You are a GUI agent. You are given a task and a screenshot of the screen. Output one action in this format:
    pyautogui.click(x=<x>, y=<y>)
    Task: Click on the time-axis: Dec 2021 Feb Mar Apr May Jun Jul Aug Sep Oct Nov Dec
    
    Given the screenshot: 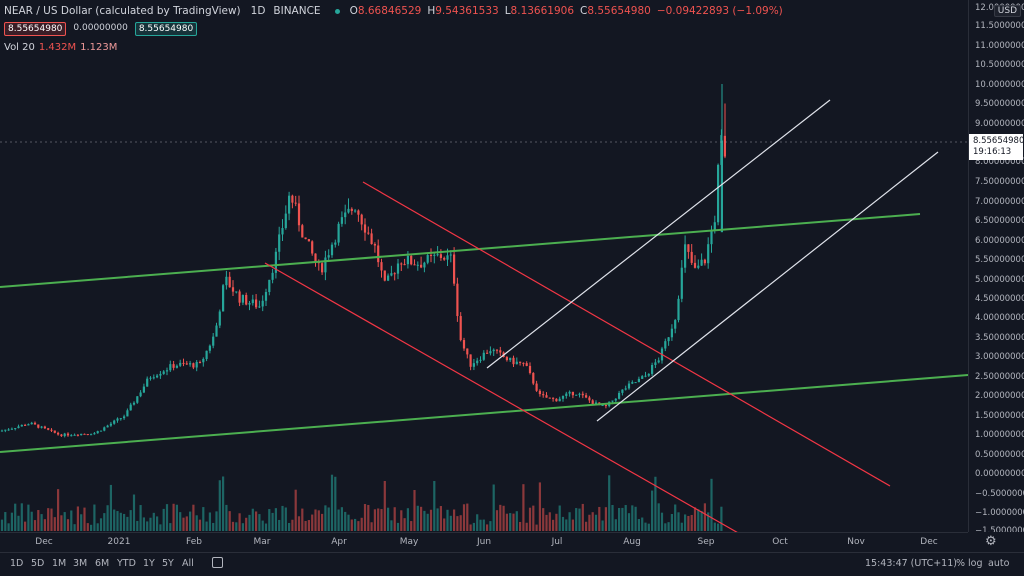 What is the action you would take?
    pyautogui.click(x=484, y=542)
    